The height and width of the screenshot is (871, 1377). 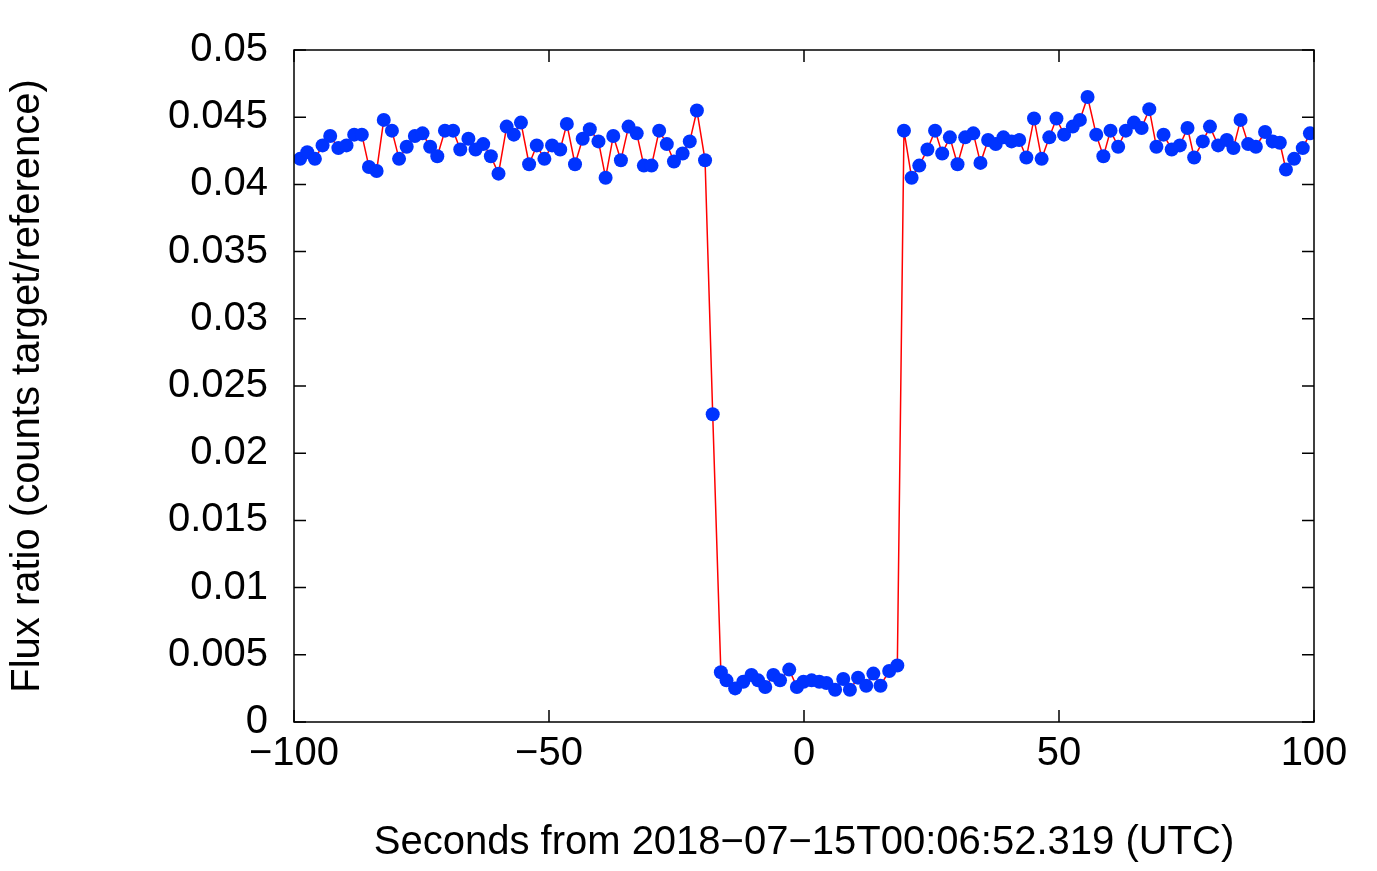 What do you see at coordinates (1059, 751) in the screenshot?
I see `x-tick-label: 50` at bounding box center [1059, 751].